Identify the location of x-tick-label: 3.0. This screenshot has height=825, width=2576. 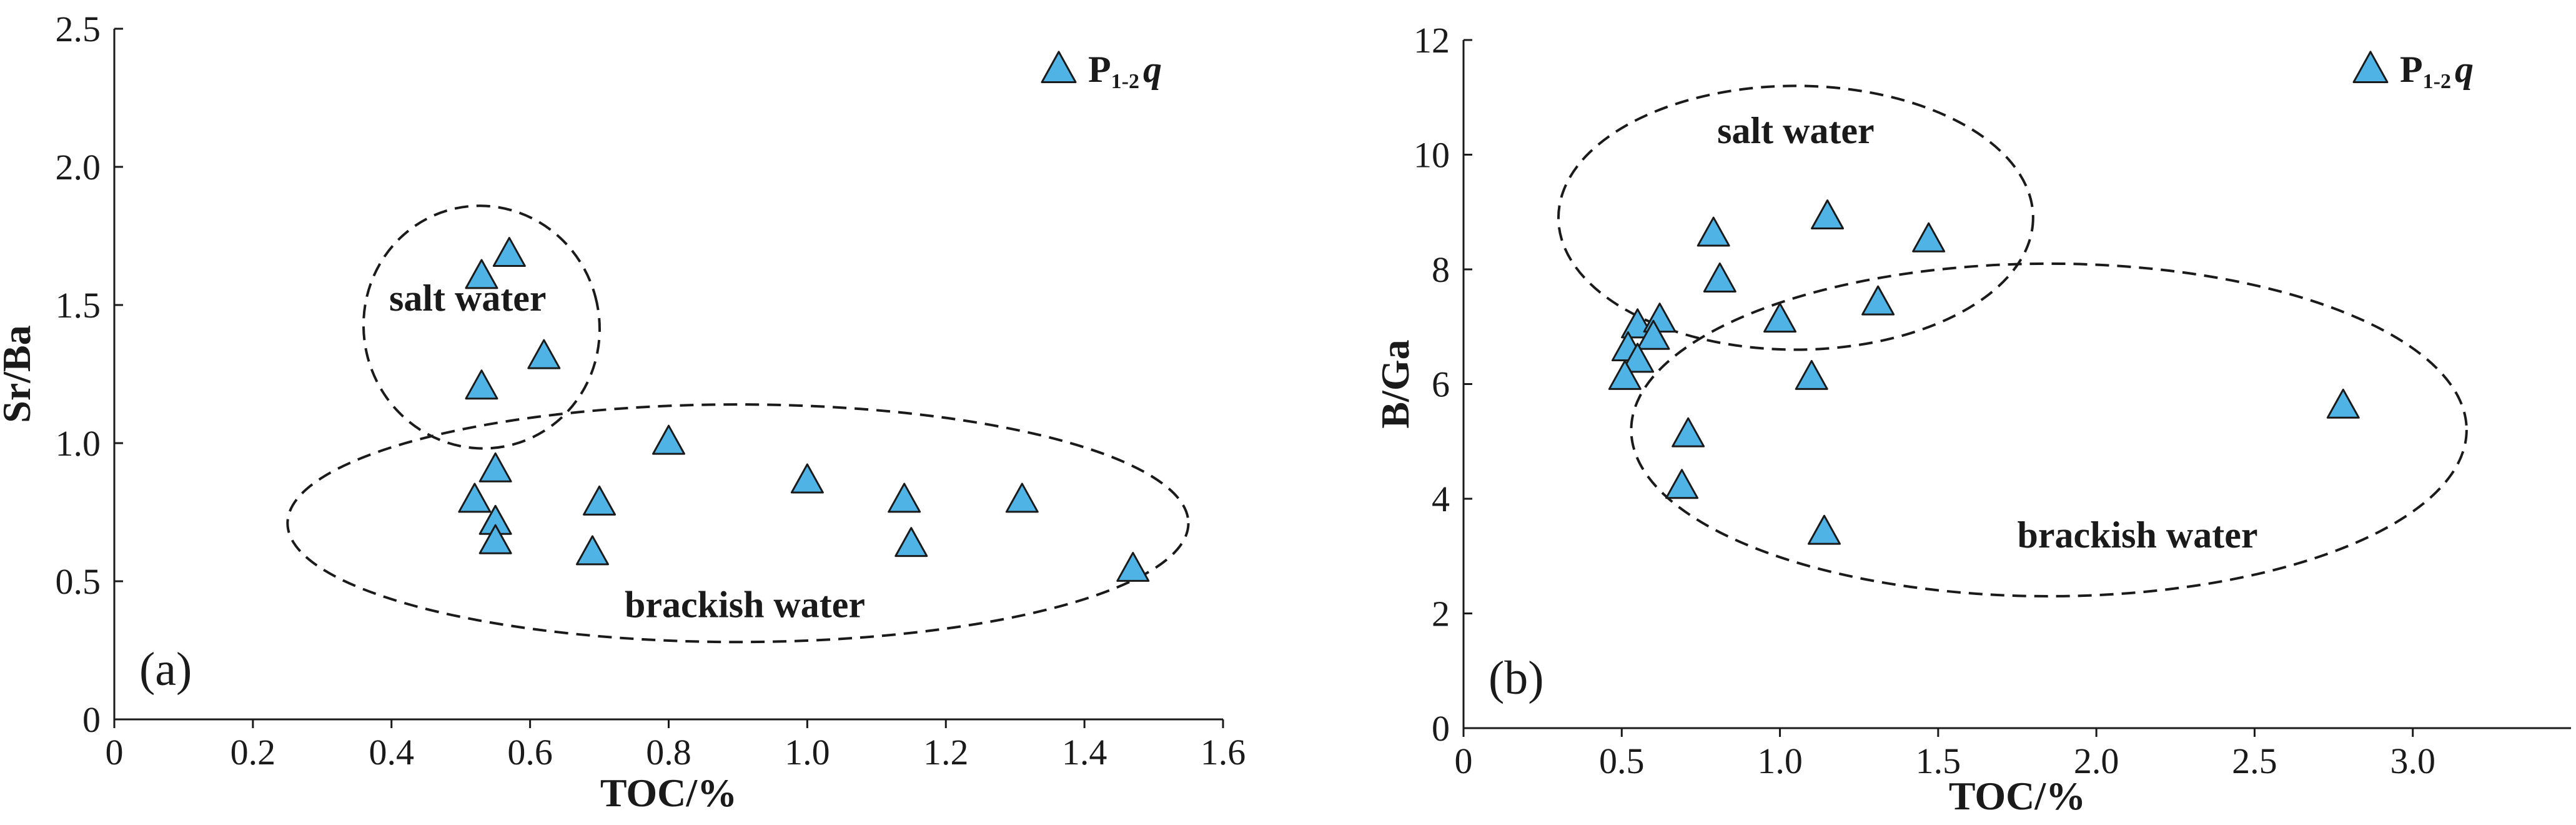
(2412, 761).